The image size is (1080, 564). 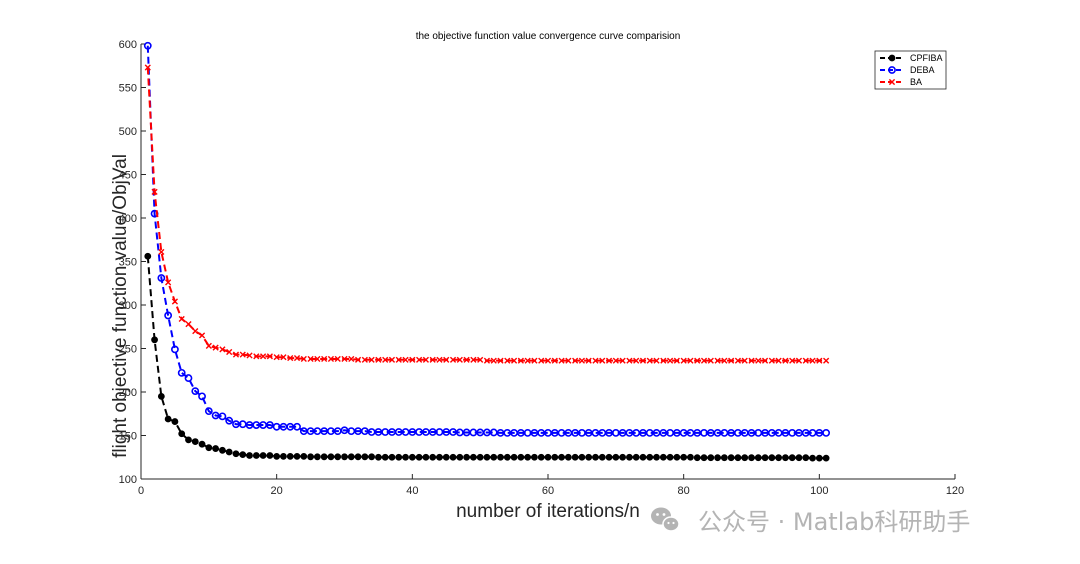 What do you see at coordinates (128, 480) in the screenshot?
I see `y-tick-label: 100` at bounding box center [128, 480].